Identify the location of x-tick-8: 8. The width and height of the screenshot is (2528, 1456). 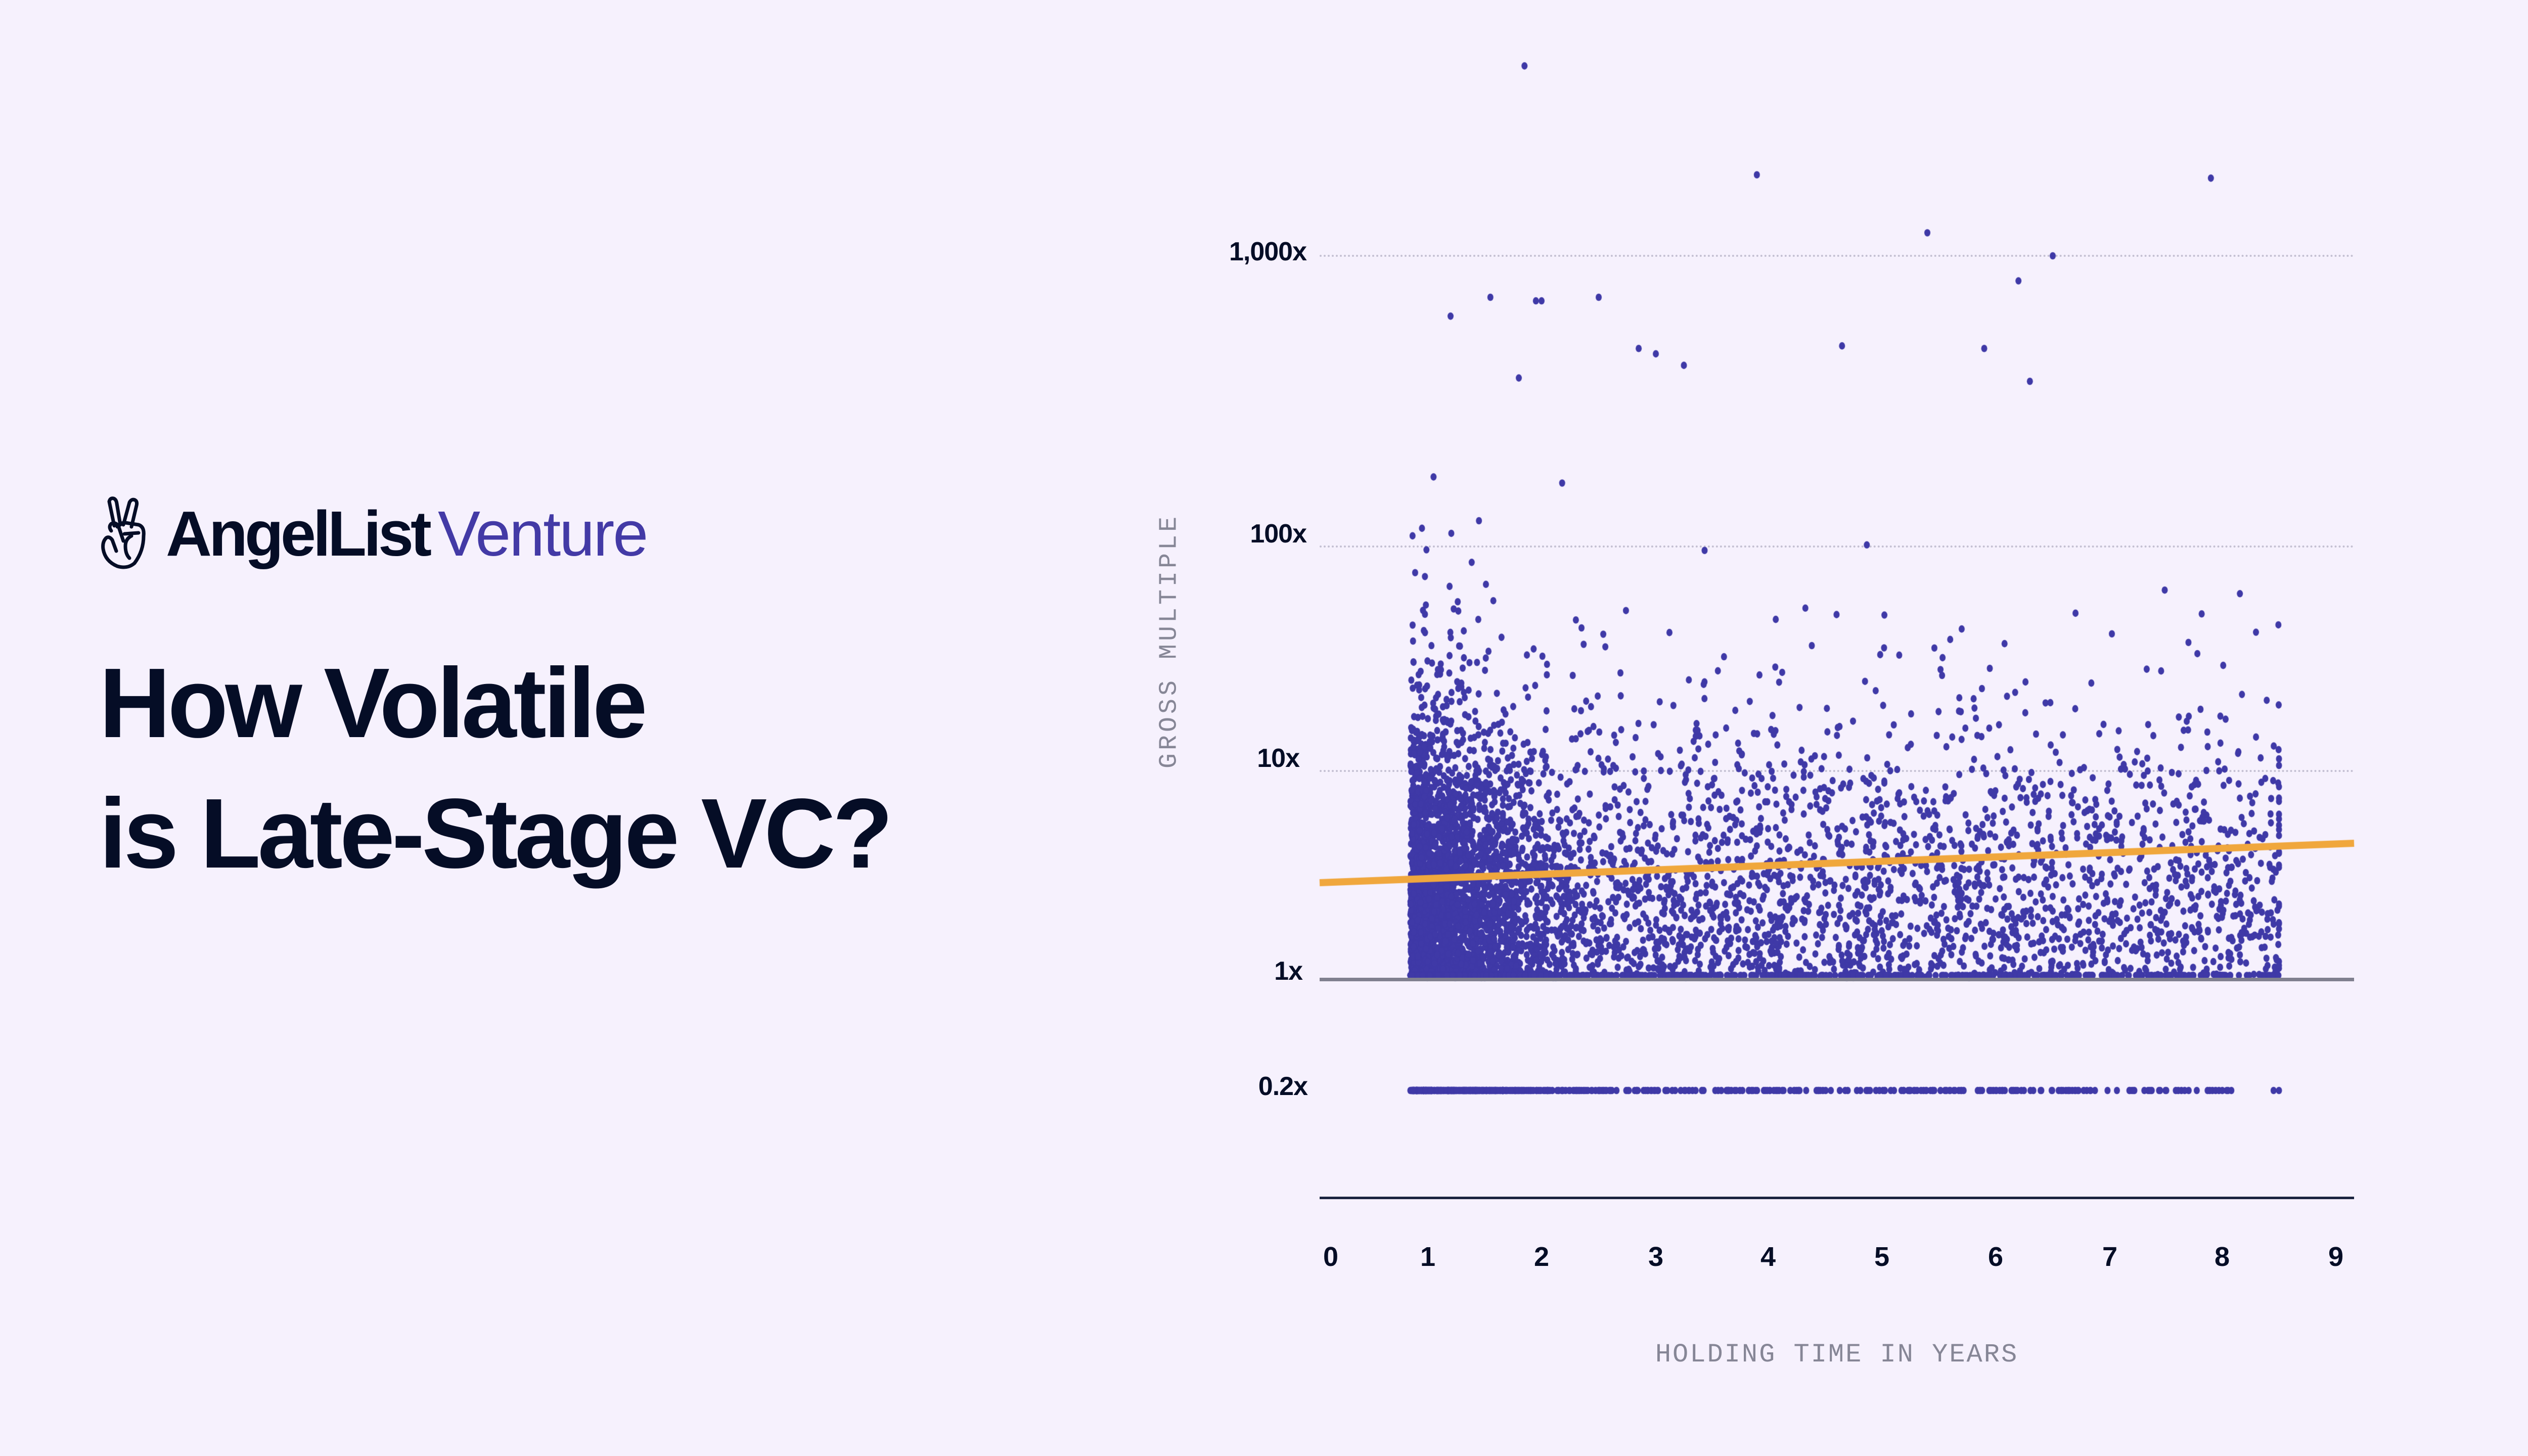
(2222, 1257).